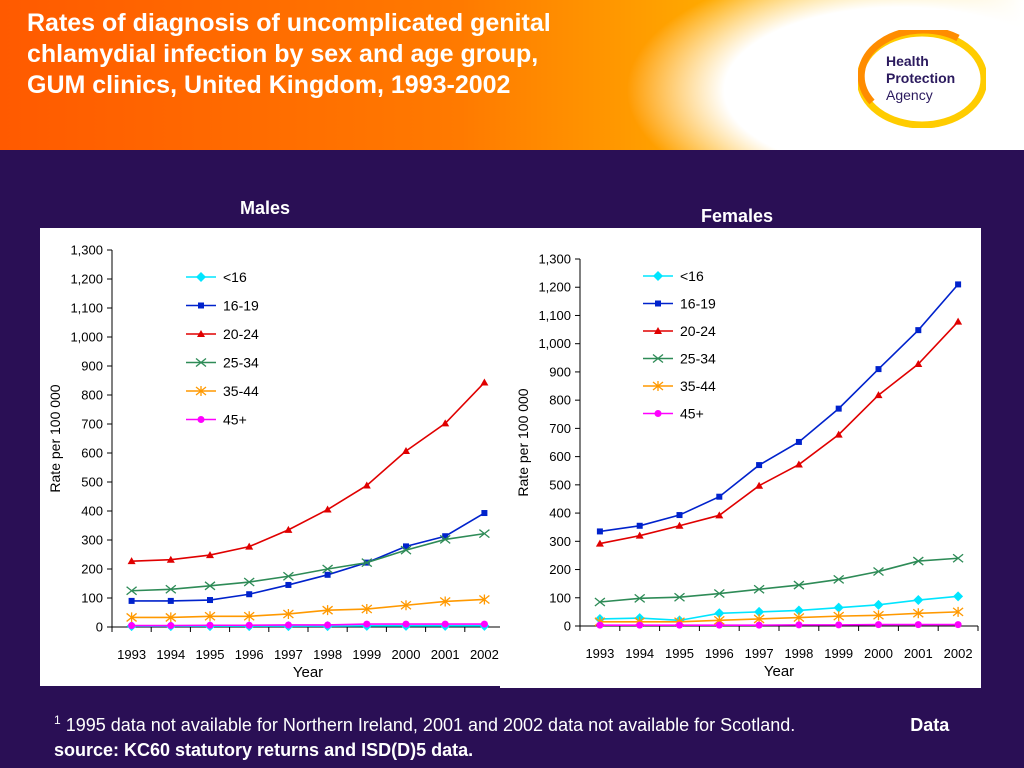  Describe the element at coordinates (92, 569) in the screenshot. I see `males-y-tick-label: 200` at that location.